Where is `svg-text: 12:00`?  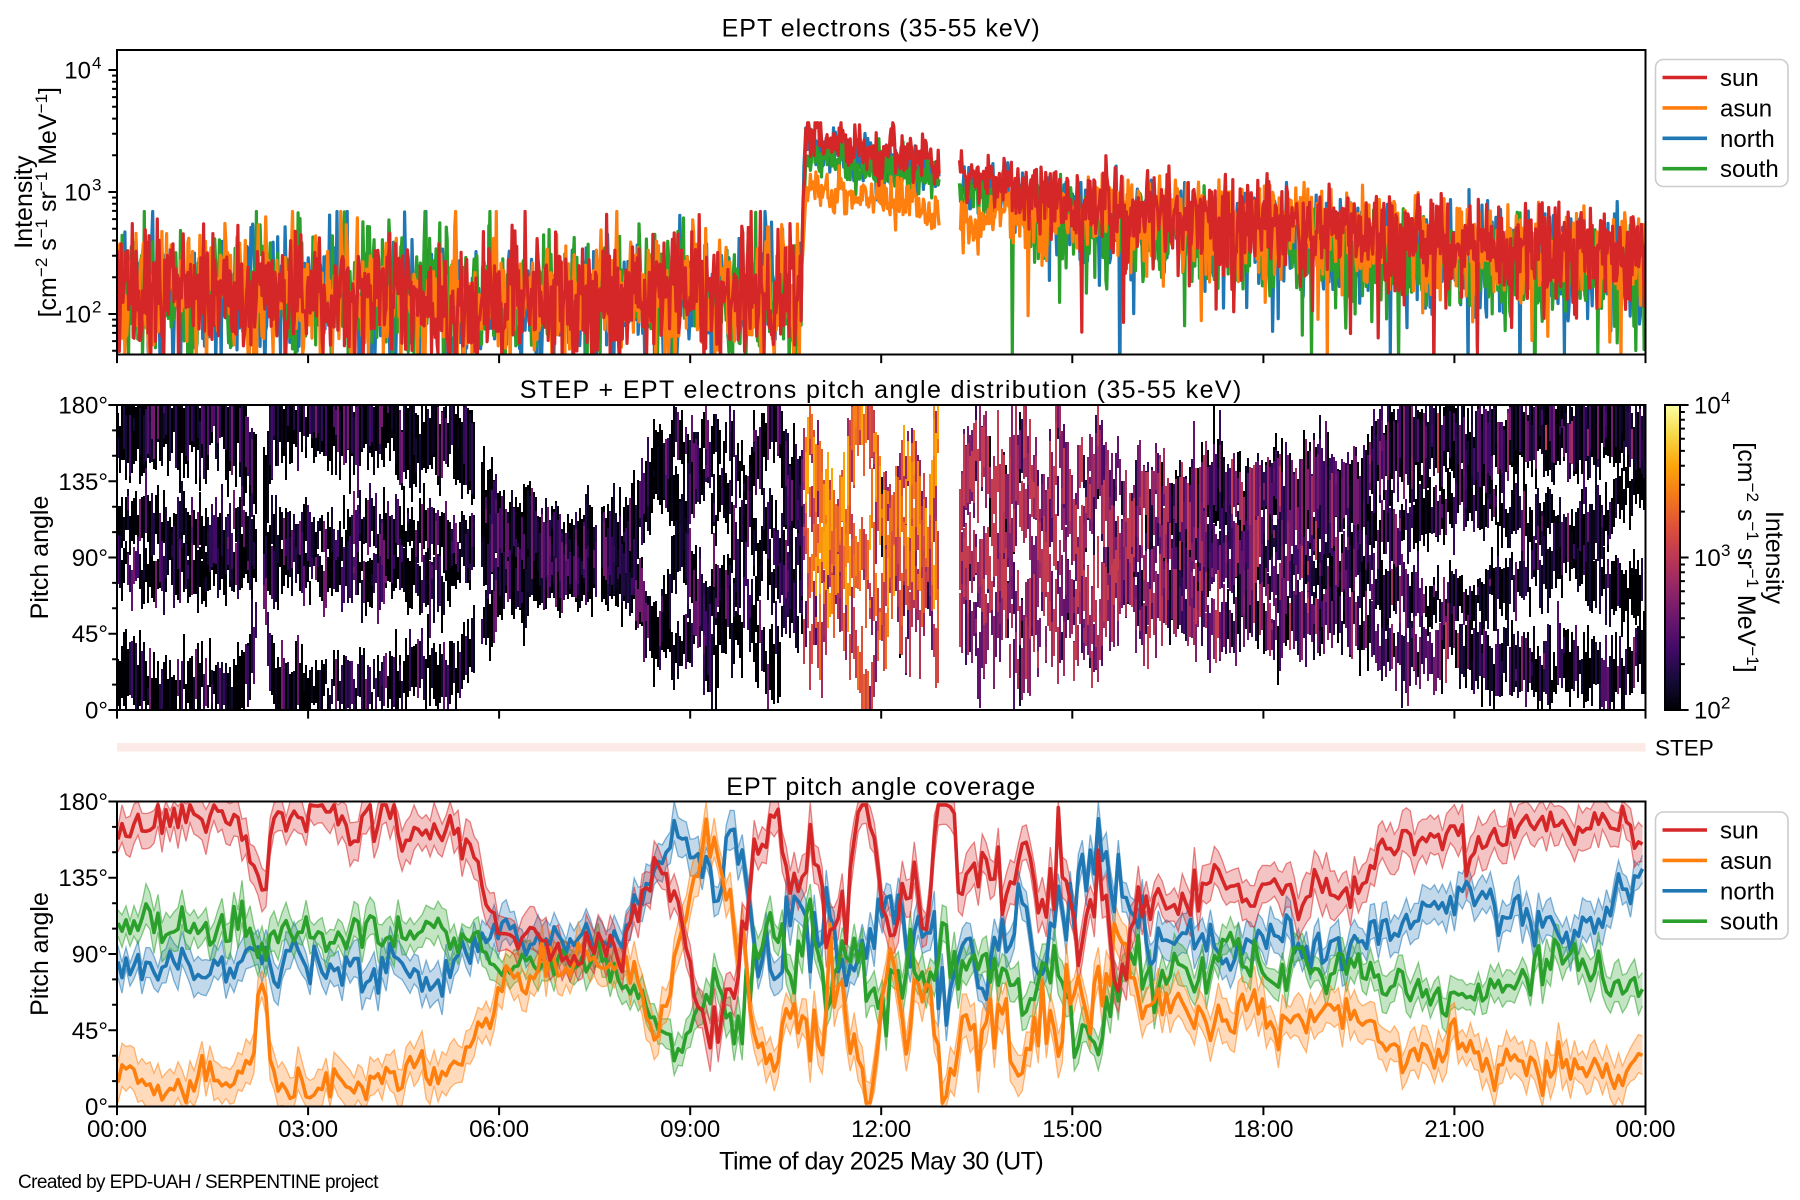 svg-text: 12:00 is located at coordinates (881, 1129).